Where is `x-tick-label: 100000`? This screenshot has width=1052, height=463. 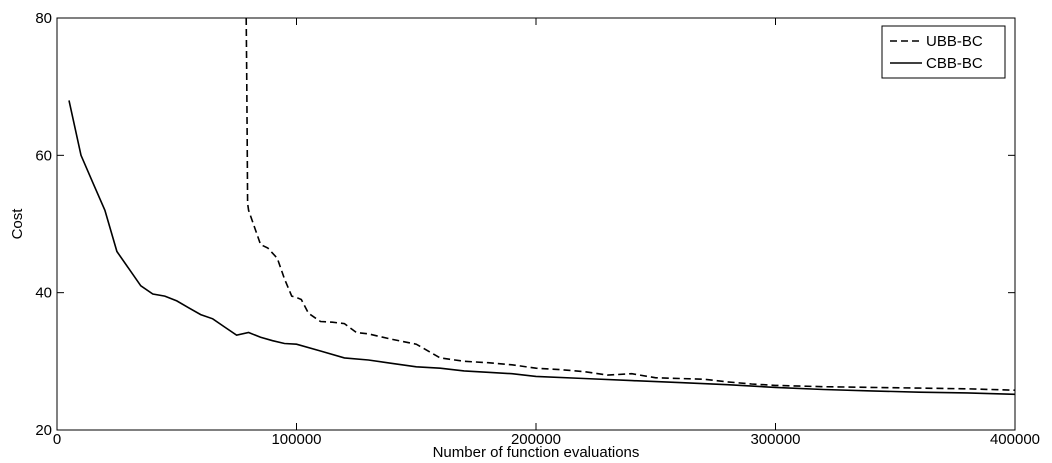 x-tick-label: 100000 is located at coordinates (296, 439).